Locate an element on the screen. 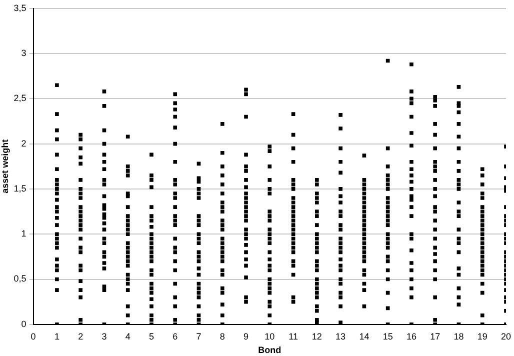 The height and width of the screenshot is (356, 514). y-tick-label: 3,5 is located at coordinates (20, 7).